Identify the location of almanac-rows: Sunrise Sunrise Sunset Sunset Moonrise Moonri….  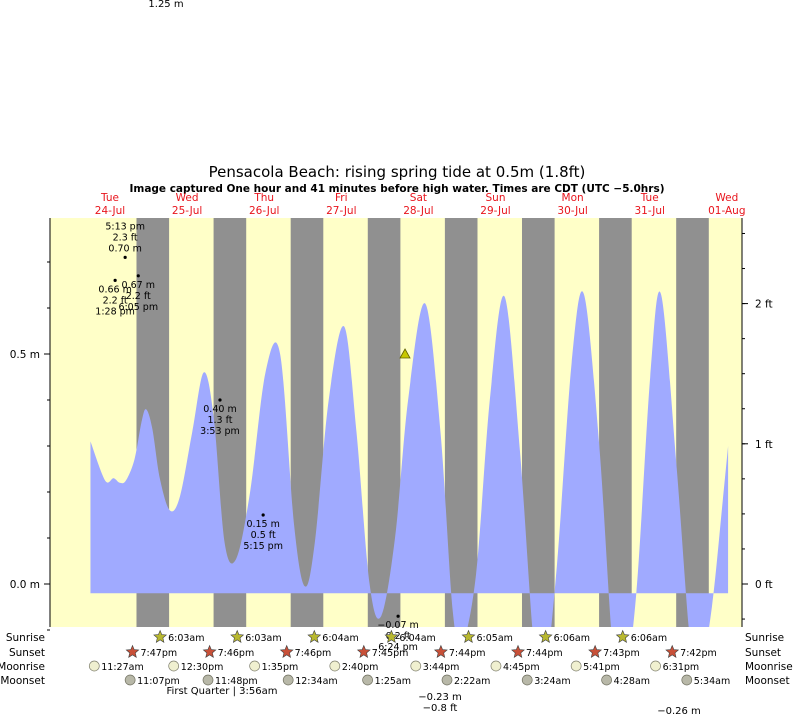
(396, 658).